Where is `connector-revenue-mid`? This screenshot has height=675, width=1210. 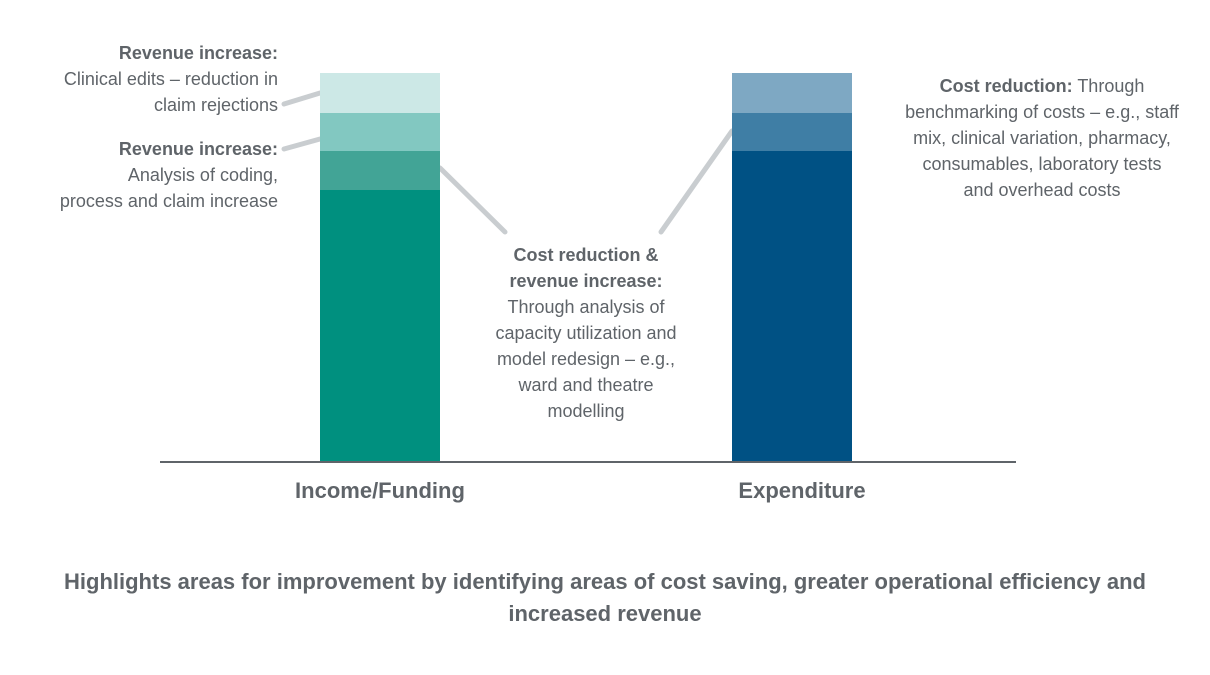
connector-revenue-mid is located at coordinates (302, 144).